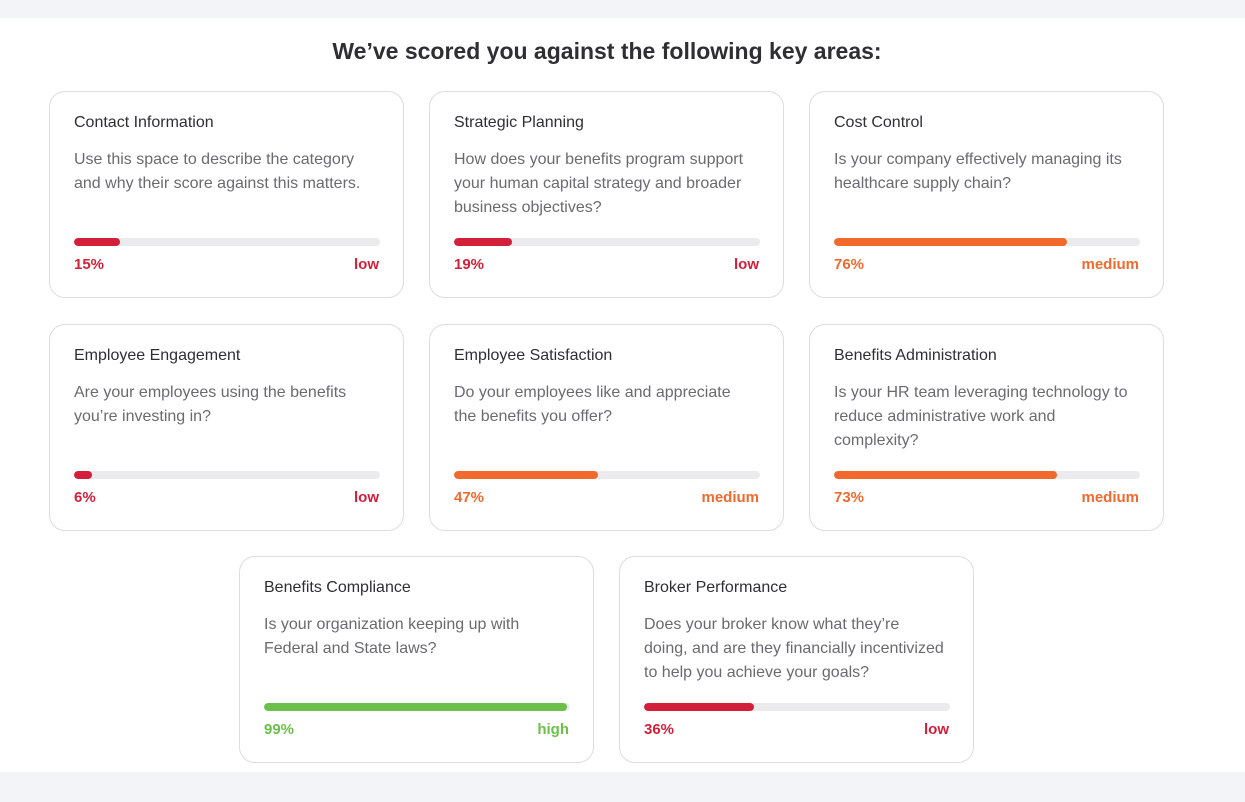 Image resolution: width=1245 pixels, height=802 pixels. What do you see at coordinates (915, 355) in the screenshot?
I see `card-title: Benefits Administration` at bounding box center [915, 355].